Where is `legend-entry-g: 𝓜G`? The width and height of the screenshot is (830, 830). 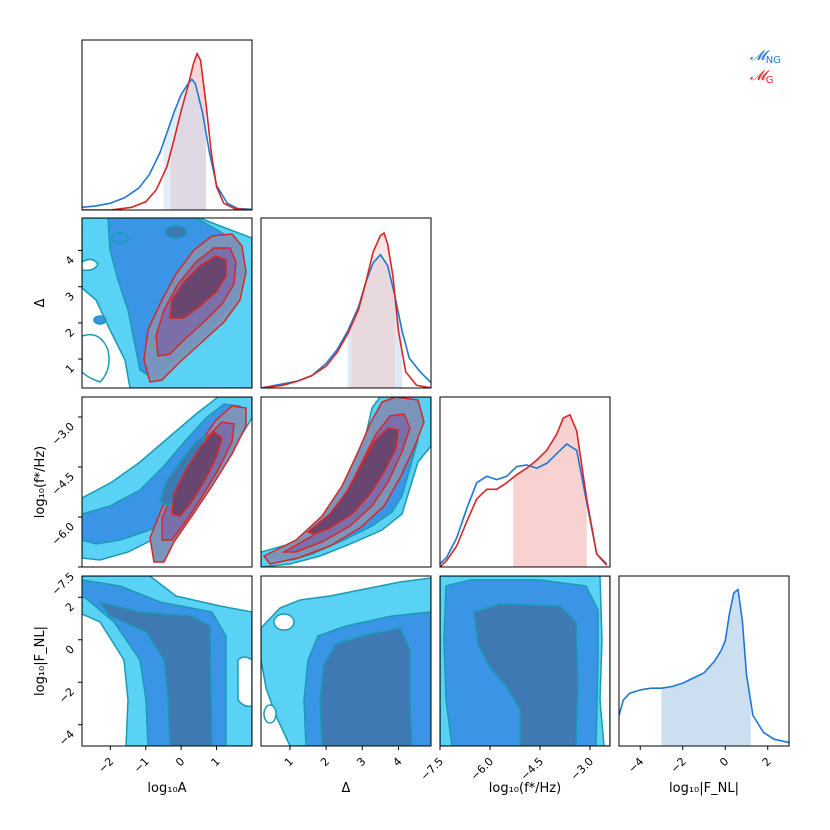
legend-entry-g: 𝓜G is located at coordinates (761, 77).